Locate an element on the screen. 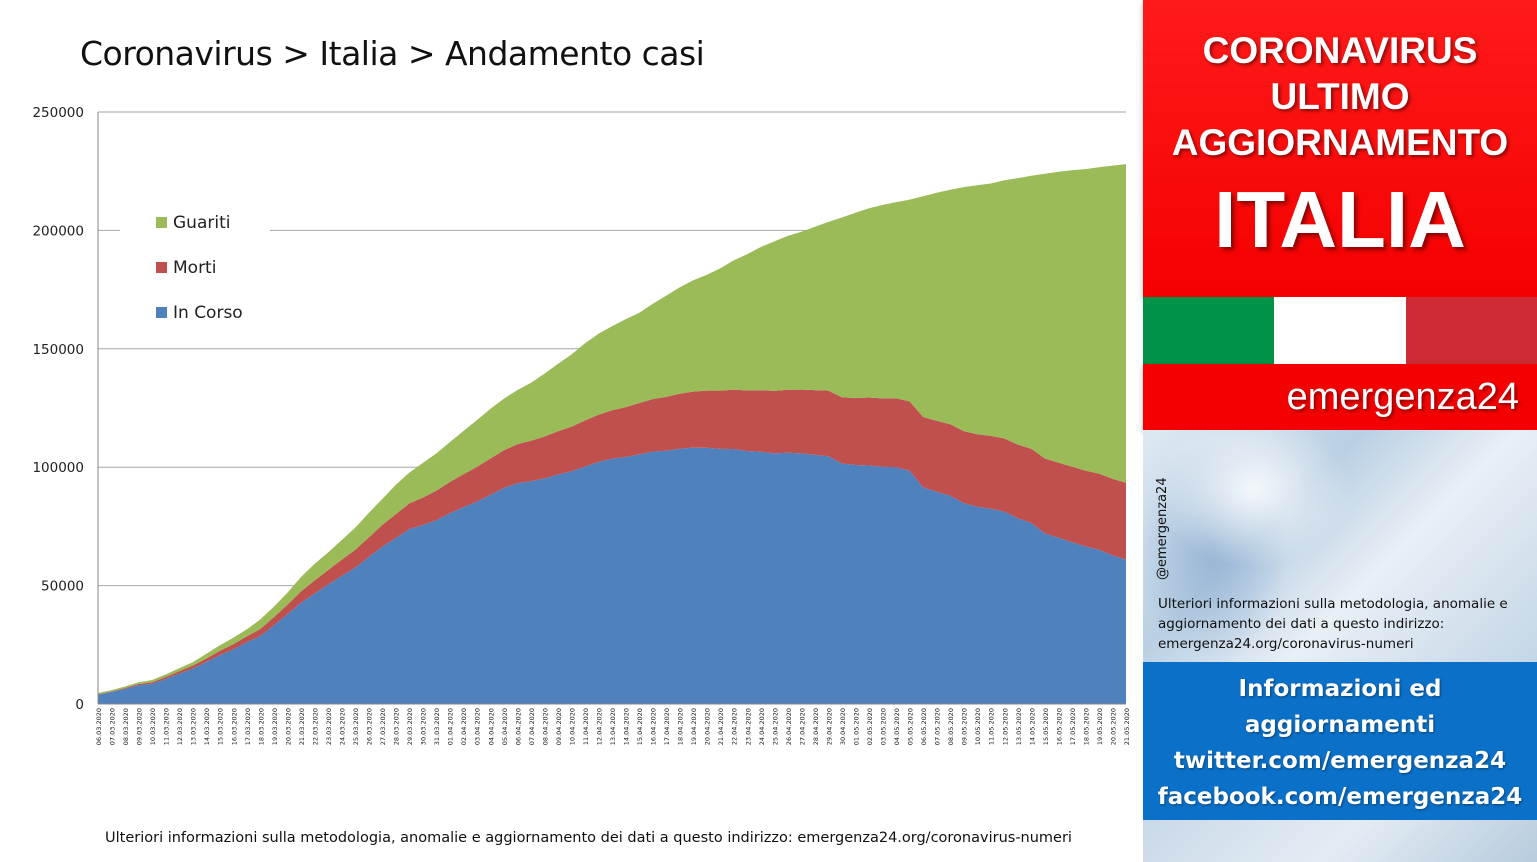 The image size is (1537, 862). update-banner: CORONAVIRUS ULTIMO AGGIORNAMENTO ITALIA is located at coordinates (1340, 148).